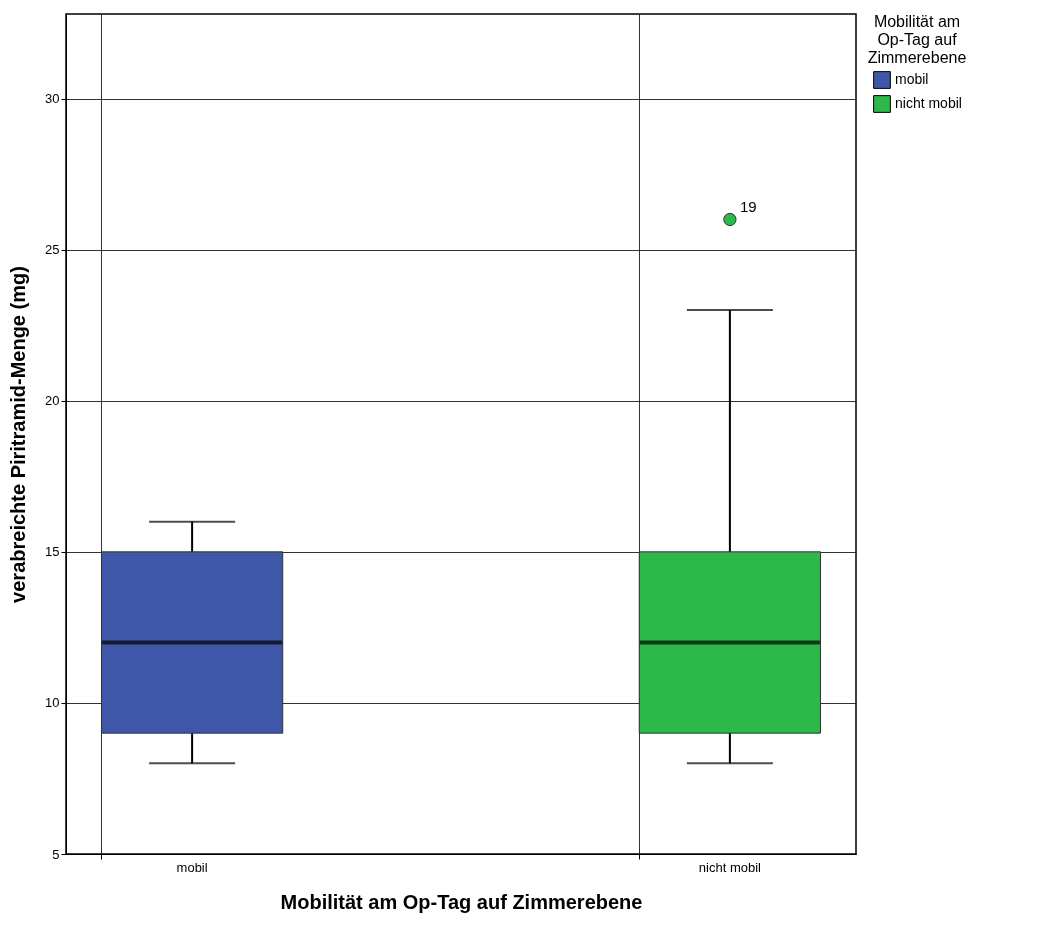 This screenshot has height=943, width=1049. What do you see at coordinates (748, 207) in the screenshot?
I see `annotation: 19` at bounding box center [748, 207].